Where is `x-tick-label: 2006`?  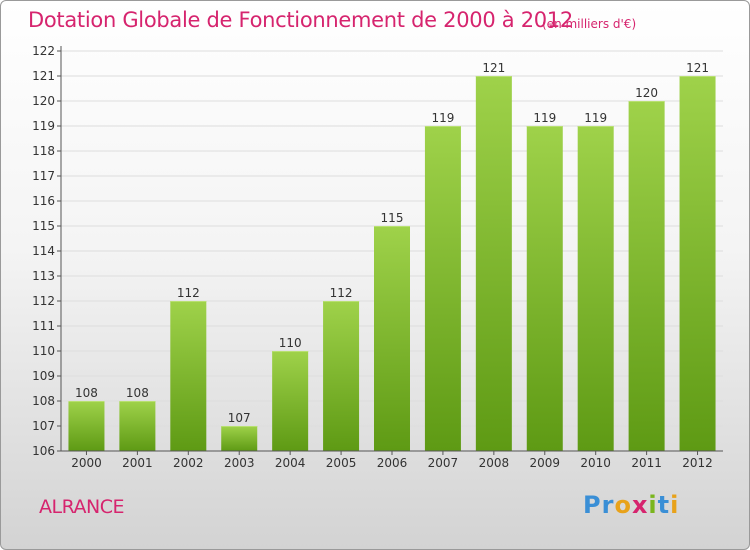
x-tick-label: 2006 is located at coordinates (392, 463).